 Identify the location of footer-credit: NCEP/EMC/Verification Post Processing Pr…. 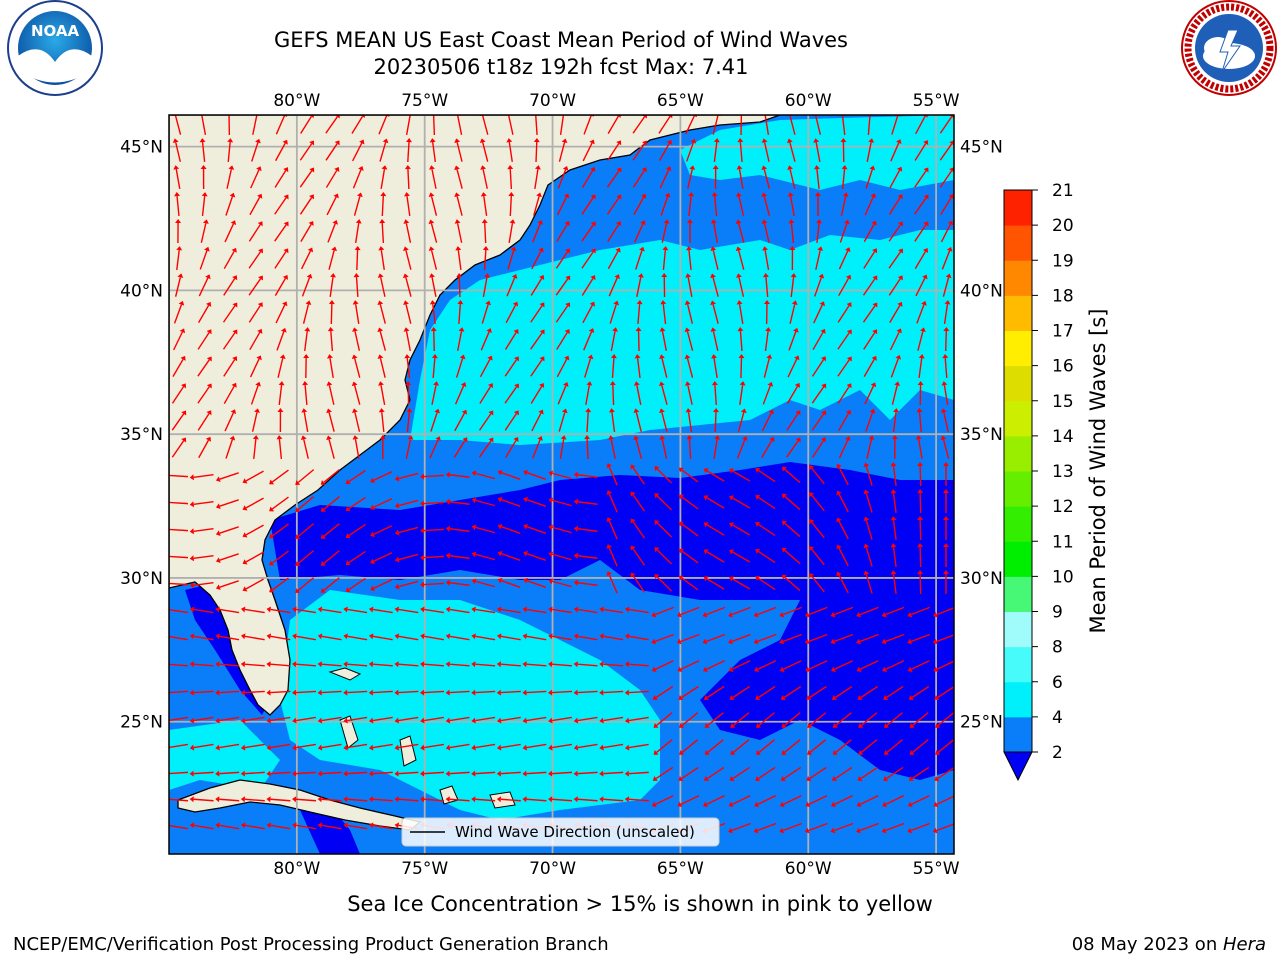
(311, 944).